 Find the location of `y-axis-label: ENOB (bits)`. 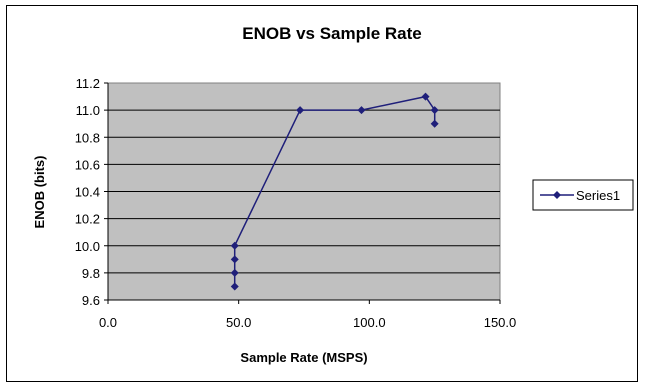

y-axis-label: ENOB (bits) is located at coordinates (39, 192).